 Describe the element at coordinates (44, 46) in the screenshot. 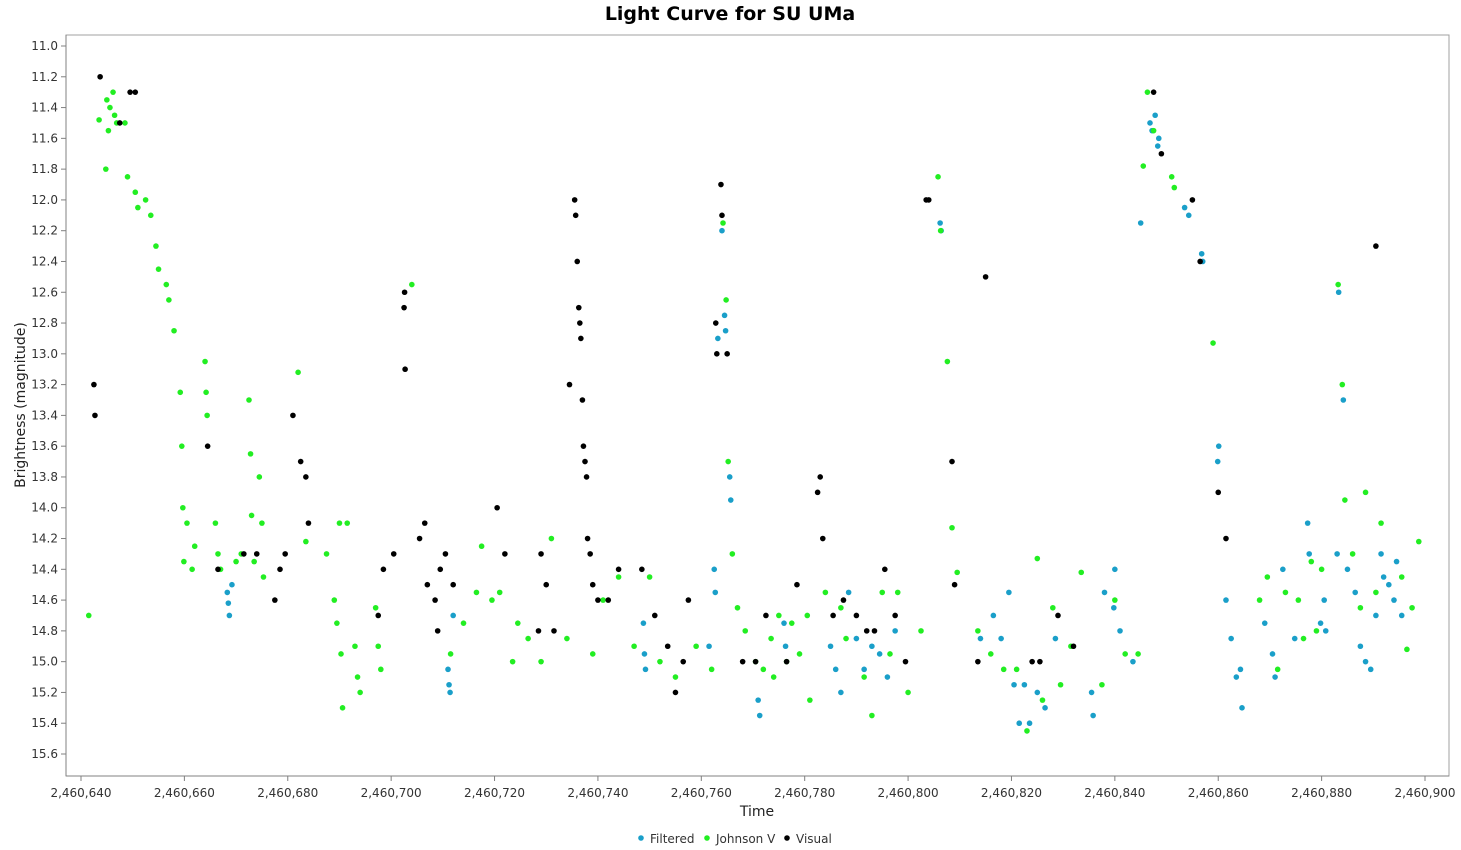

I see `y-tick-label: 11.0` at that location.